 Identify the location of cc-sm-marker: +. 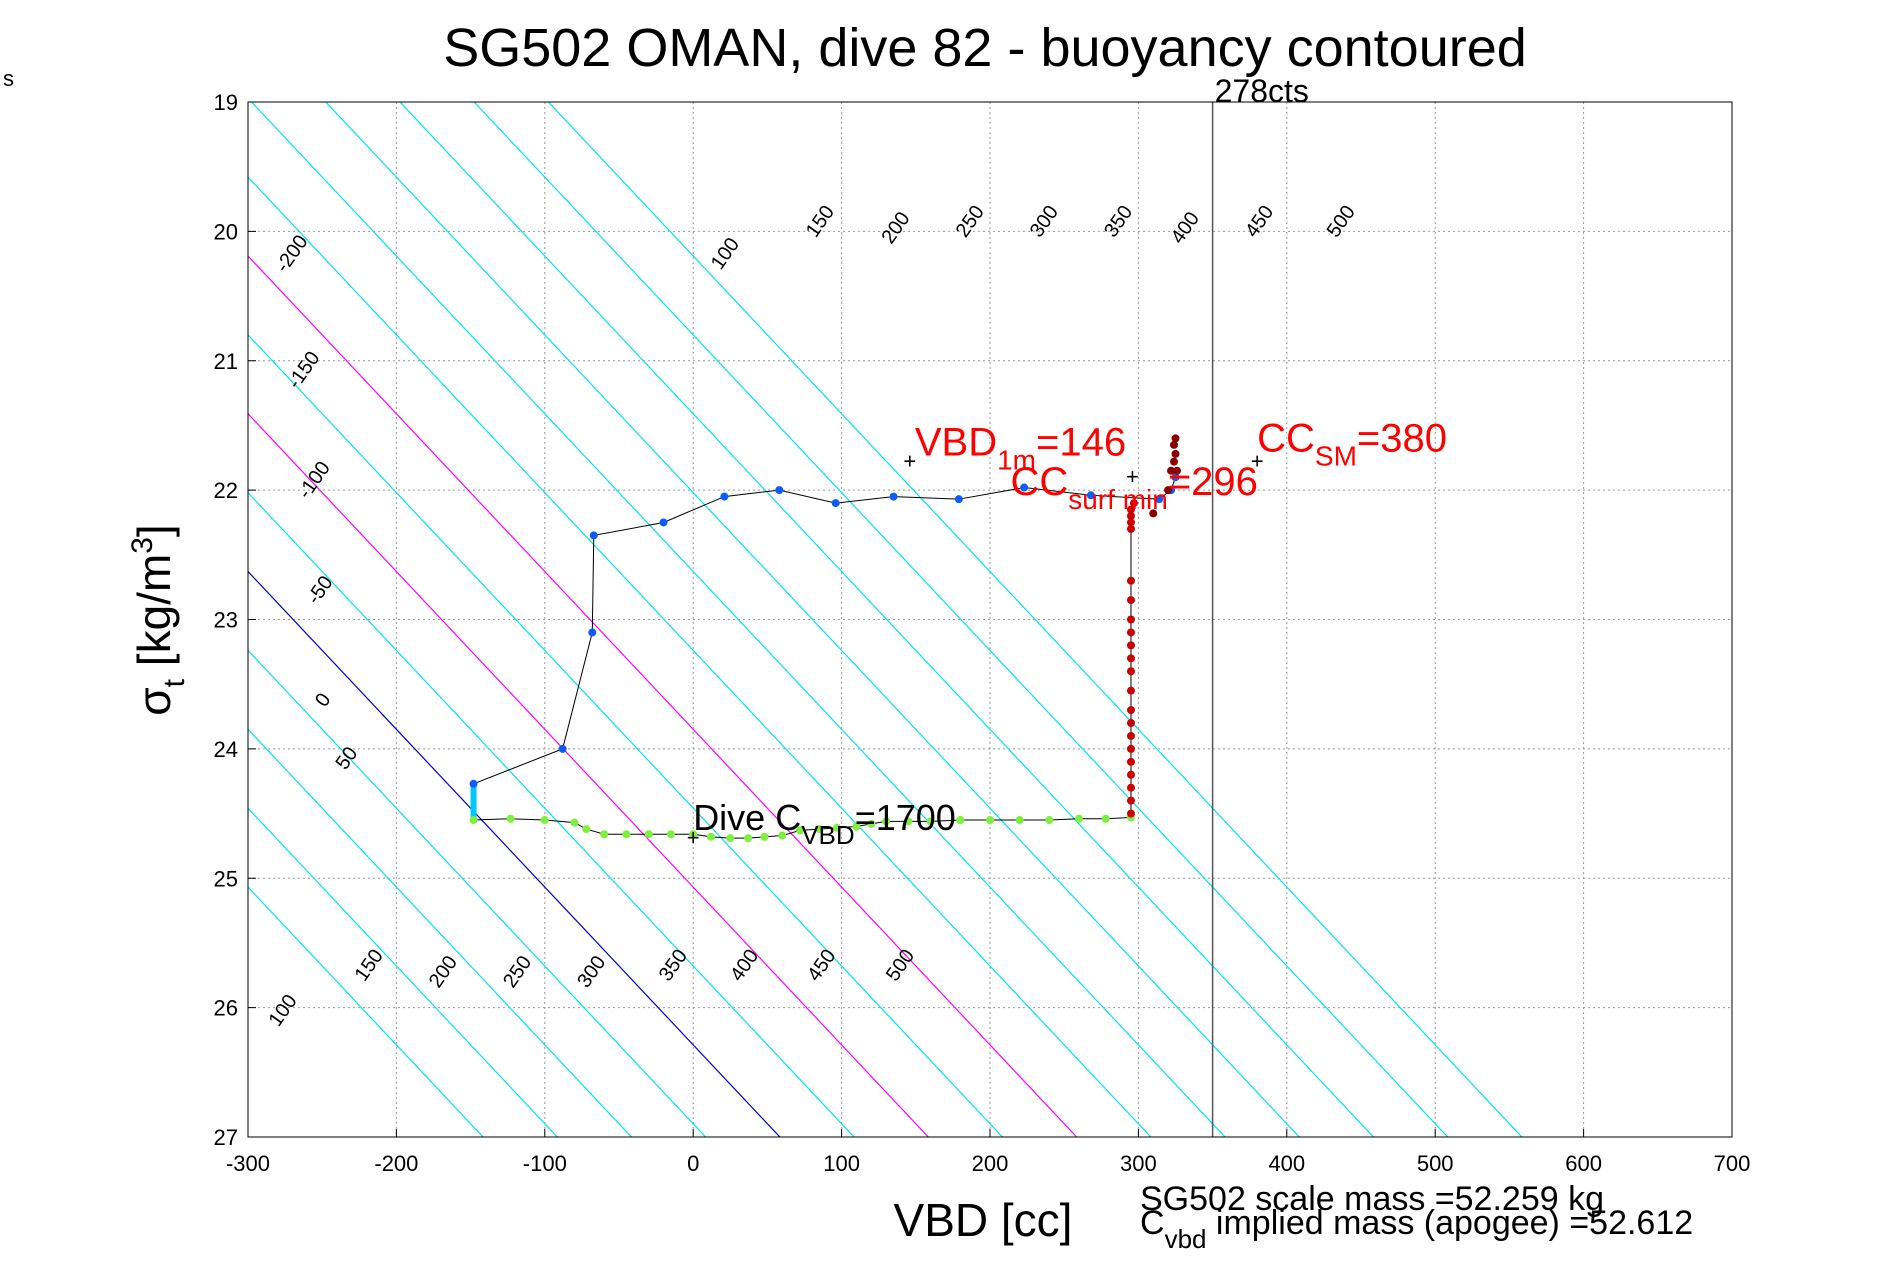
(1257, 461).